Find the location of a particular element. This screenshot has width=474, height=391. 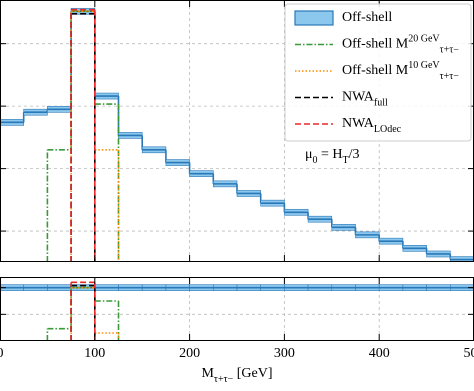

x-tick-label: 300 is located at coordinates (284, 353).